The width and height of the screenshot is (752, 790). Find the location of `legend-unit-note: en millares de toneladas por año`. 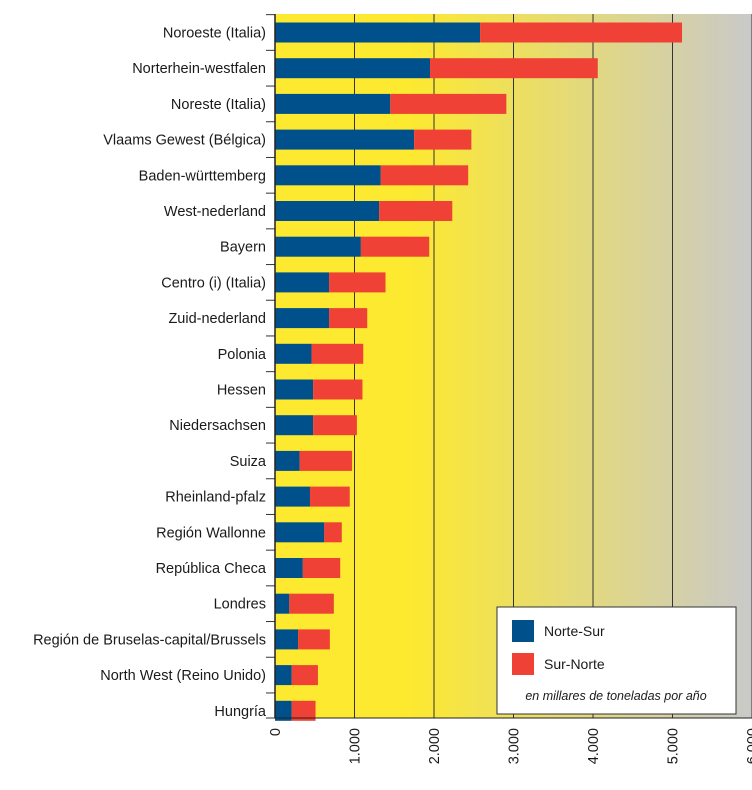

legend-unit-note: en millares de toneladas por año is located at coordinates (615, 696).